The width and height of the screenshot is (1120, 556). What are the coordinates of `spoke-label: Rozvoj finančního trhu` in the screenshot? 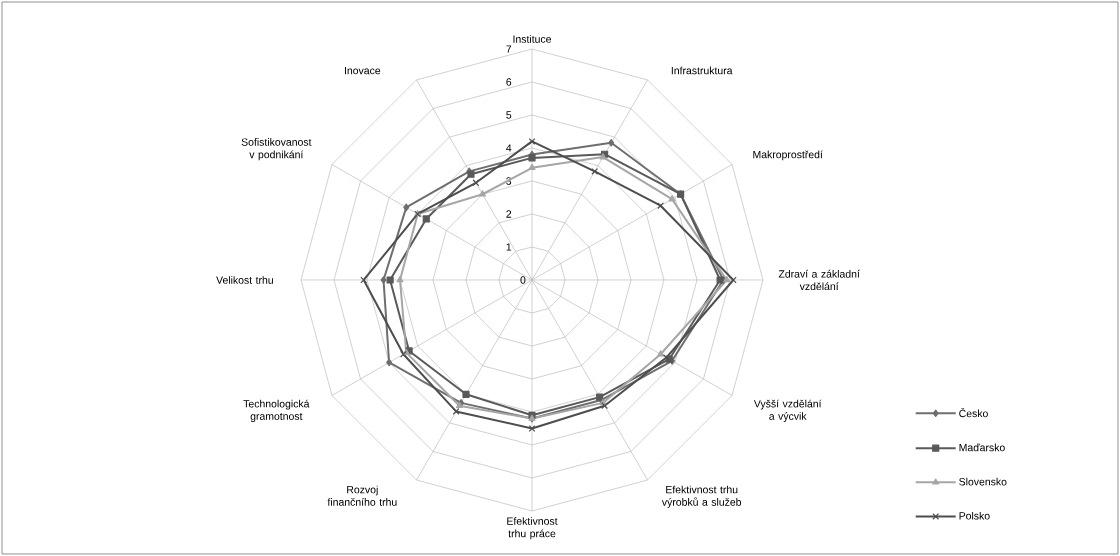 It's located at (362, 495).